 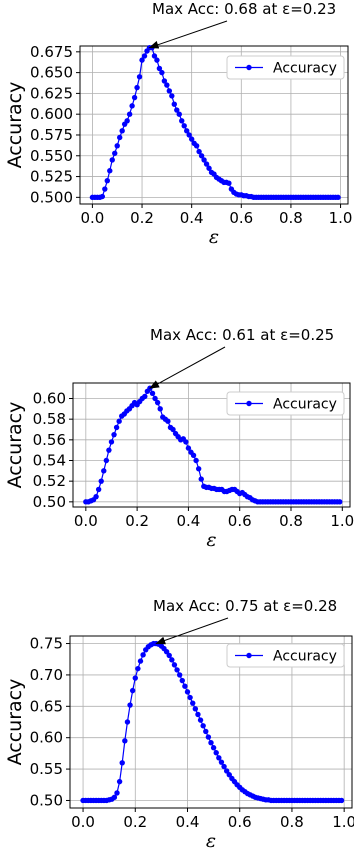 I want to click on y-tick-label: 0.600, so click(x=51, y=114).